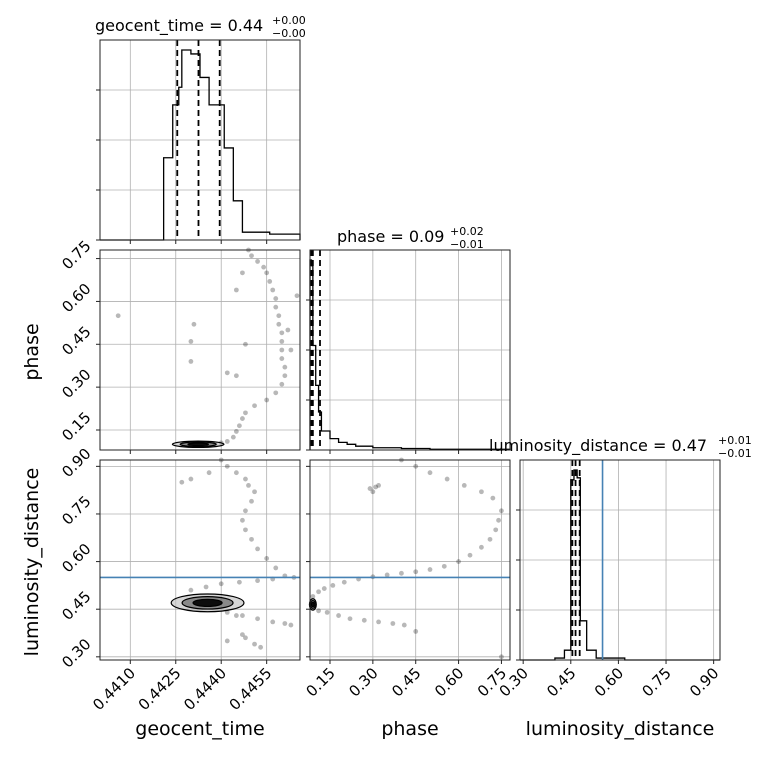 This screenshot has width=760, height=760. I want to click on x-axis-label-luminosity-distance: luminosity_distance, so click(620, 729).